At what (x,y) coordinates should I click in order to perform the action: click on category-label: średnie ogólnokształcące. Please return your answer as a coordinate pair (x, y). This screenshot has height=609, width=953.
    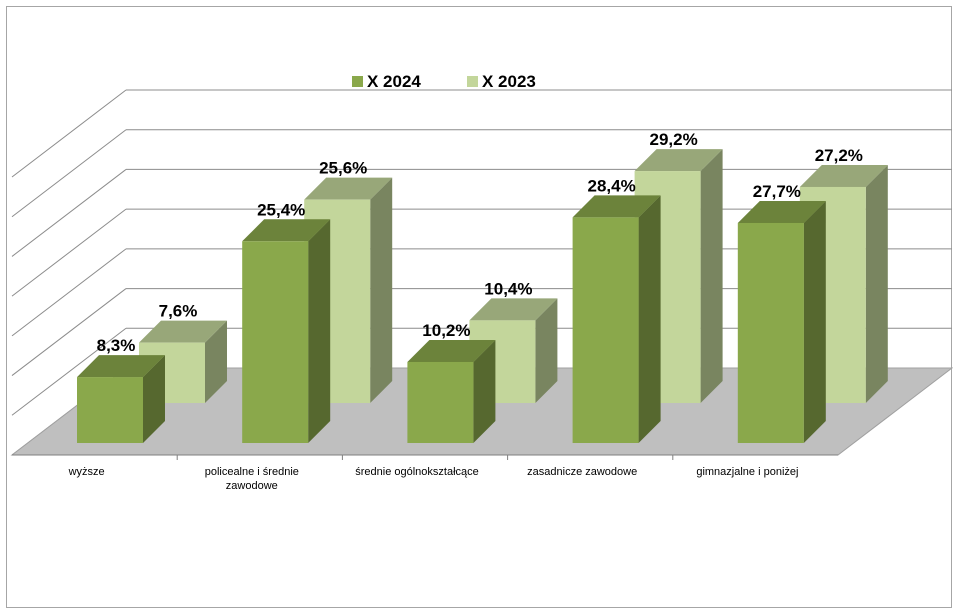
    Looking at the image, I should click on (417, 472).